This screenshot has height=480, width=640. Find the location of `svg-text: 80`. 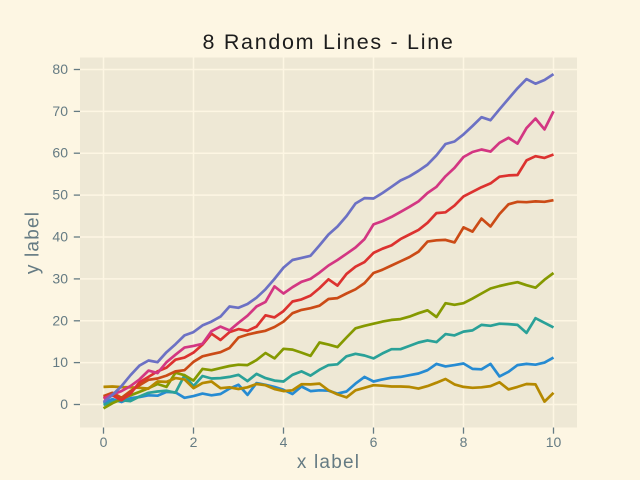

svg-text: 80 is located at coordinates (60, 69).